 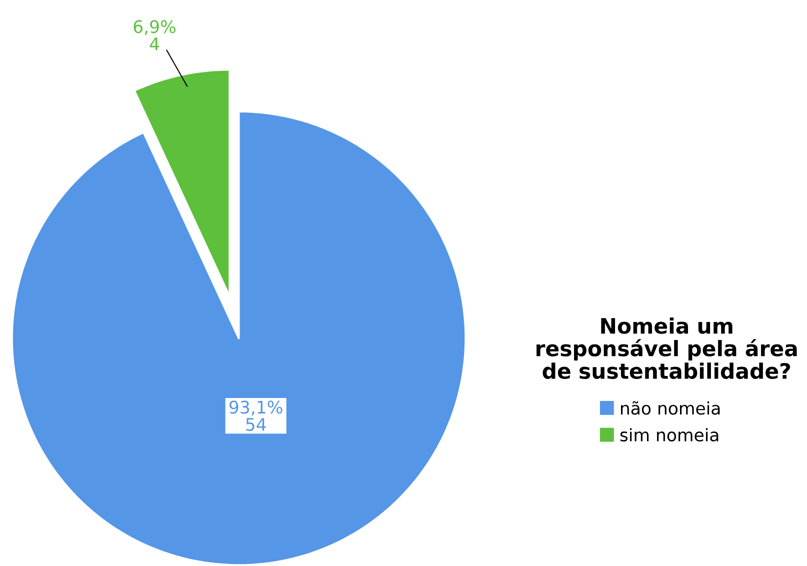 I want to click on data-label: 6,9% 4, so click(x=155, y=35).